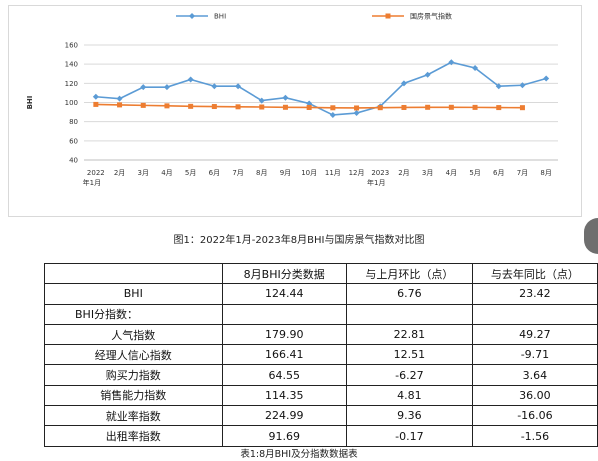  What do you see at coordinates (73, 122) in the screenshot?
I see `y-tick-label: 80` at bounding box center [73, 122].